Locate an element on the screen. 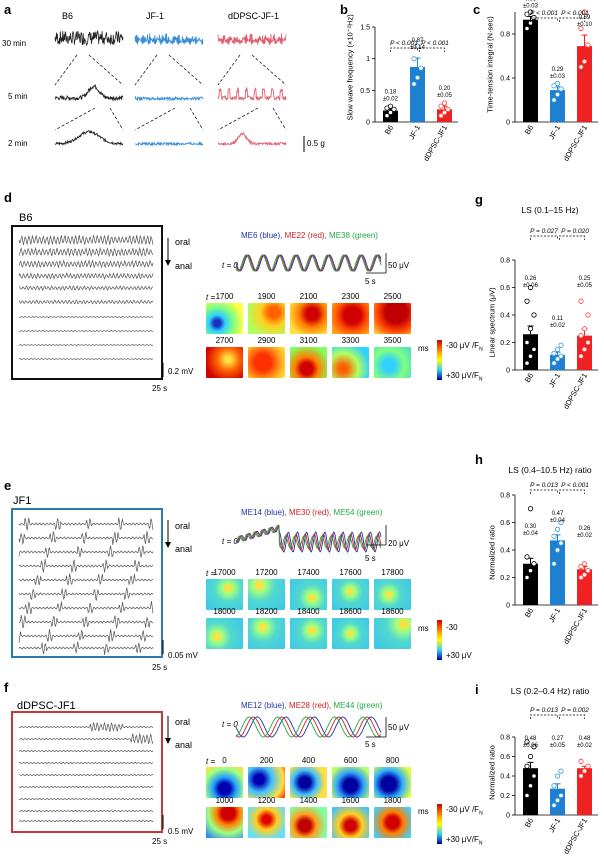  oscillation-trace is located at coordinates (308, 263).